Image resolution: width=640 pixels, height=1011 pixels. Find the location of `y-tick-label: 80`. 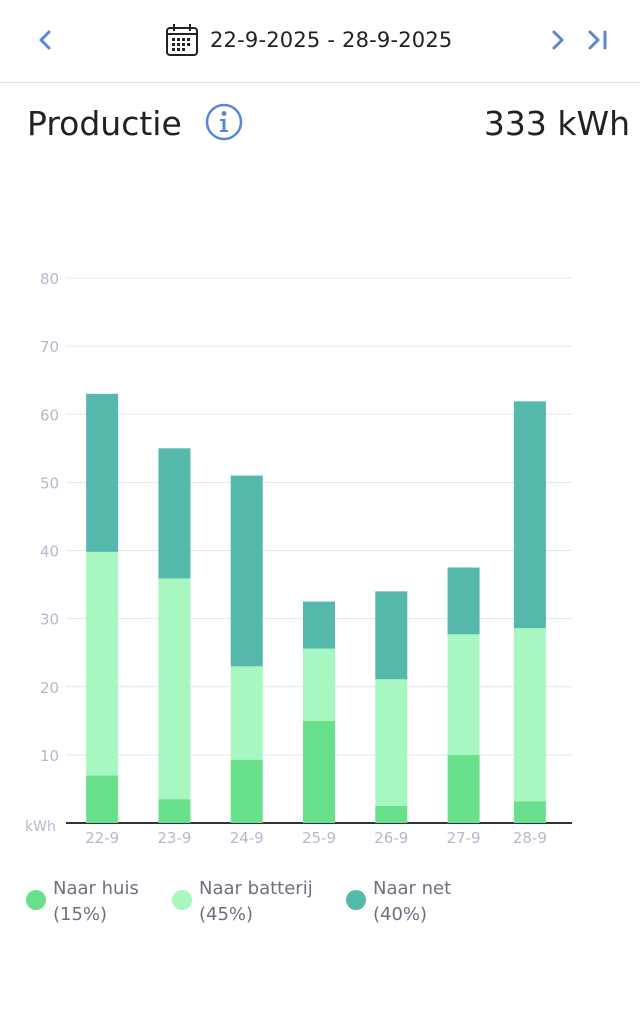

y-tick-label: 80 is located at coordinates (49, 279).